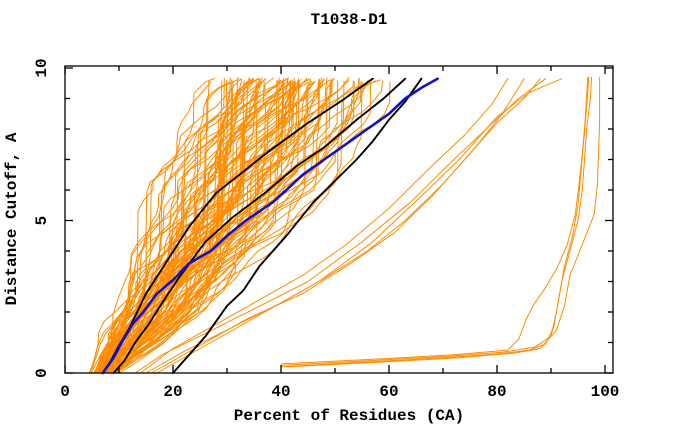 The width and height of the screenshot is (680, 440). Describe the element at coordinates (605, 392) in the screenshot. I see `x-tick-label: 100` at that location.